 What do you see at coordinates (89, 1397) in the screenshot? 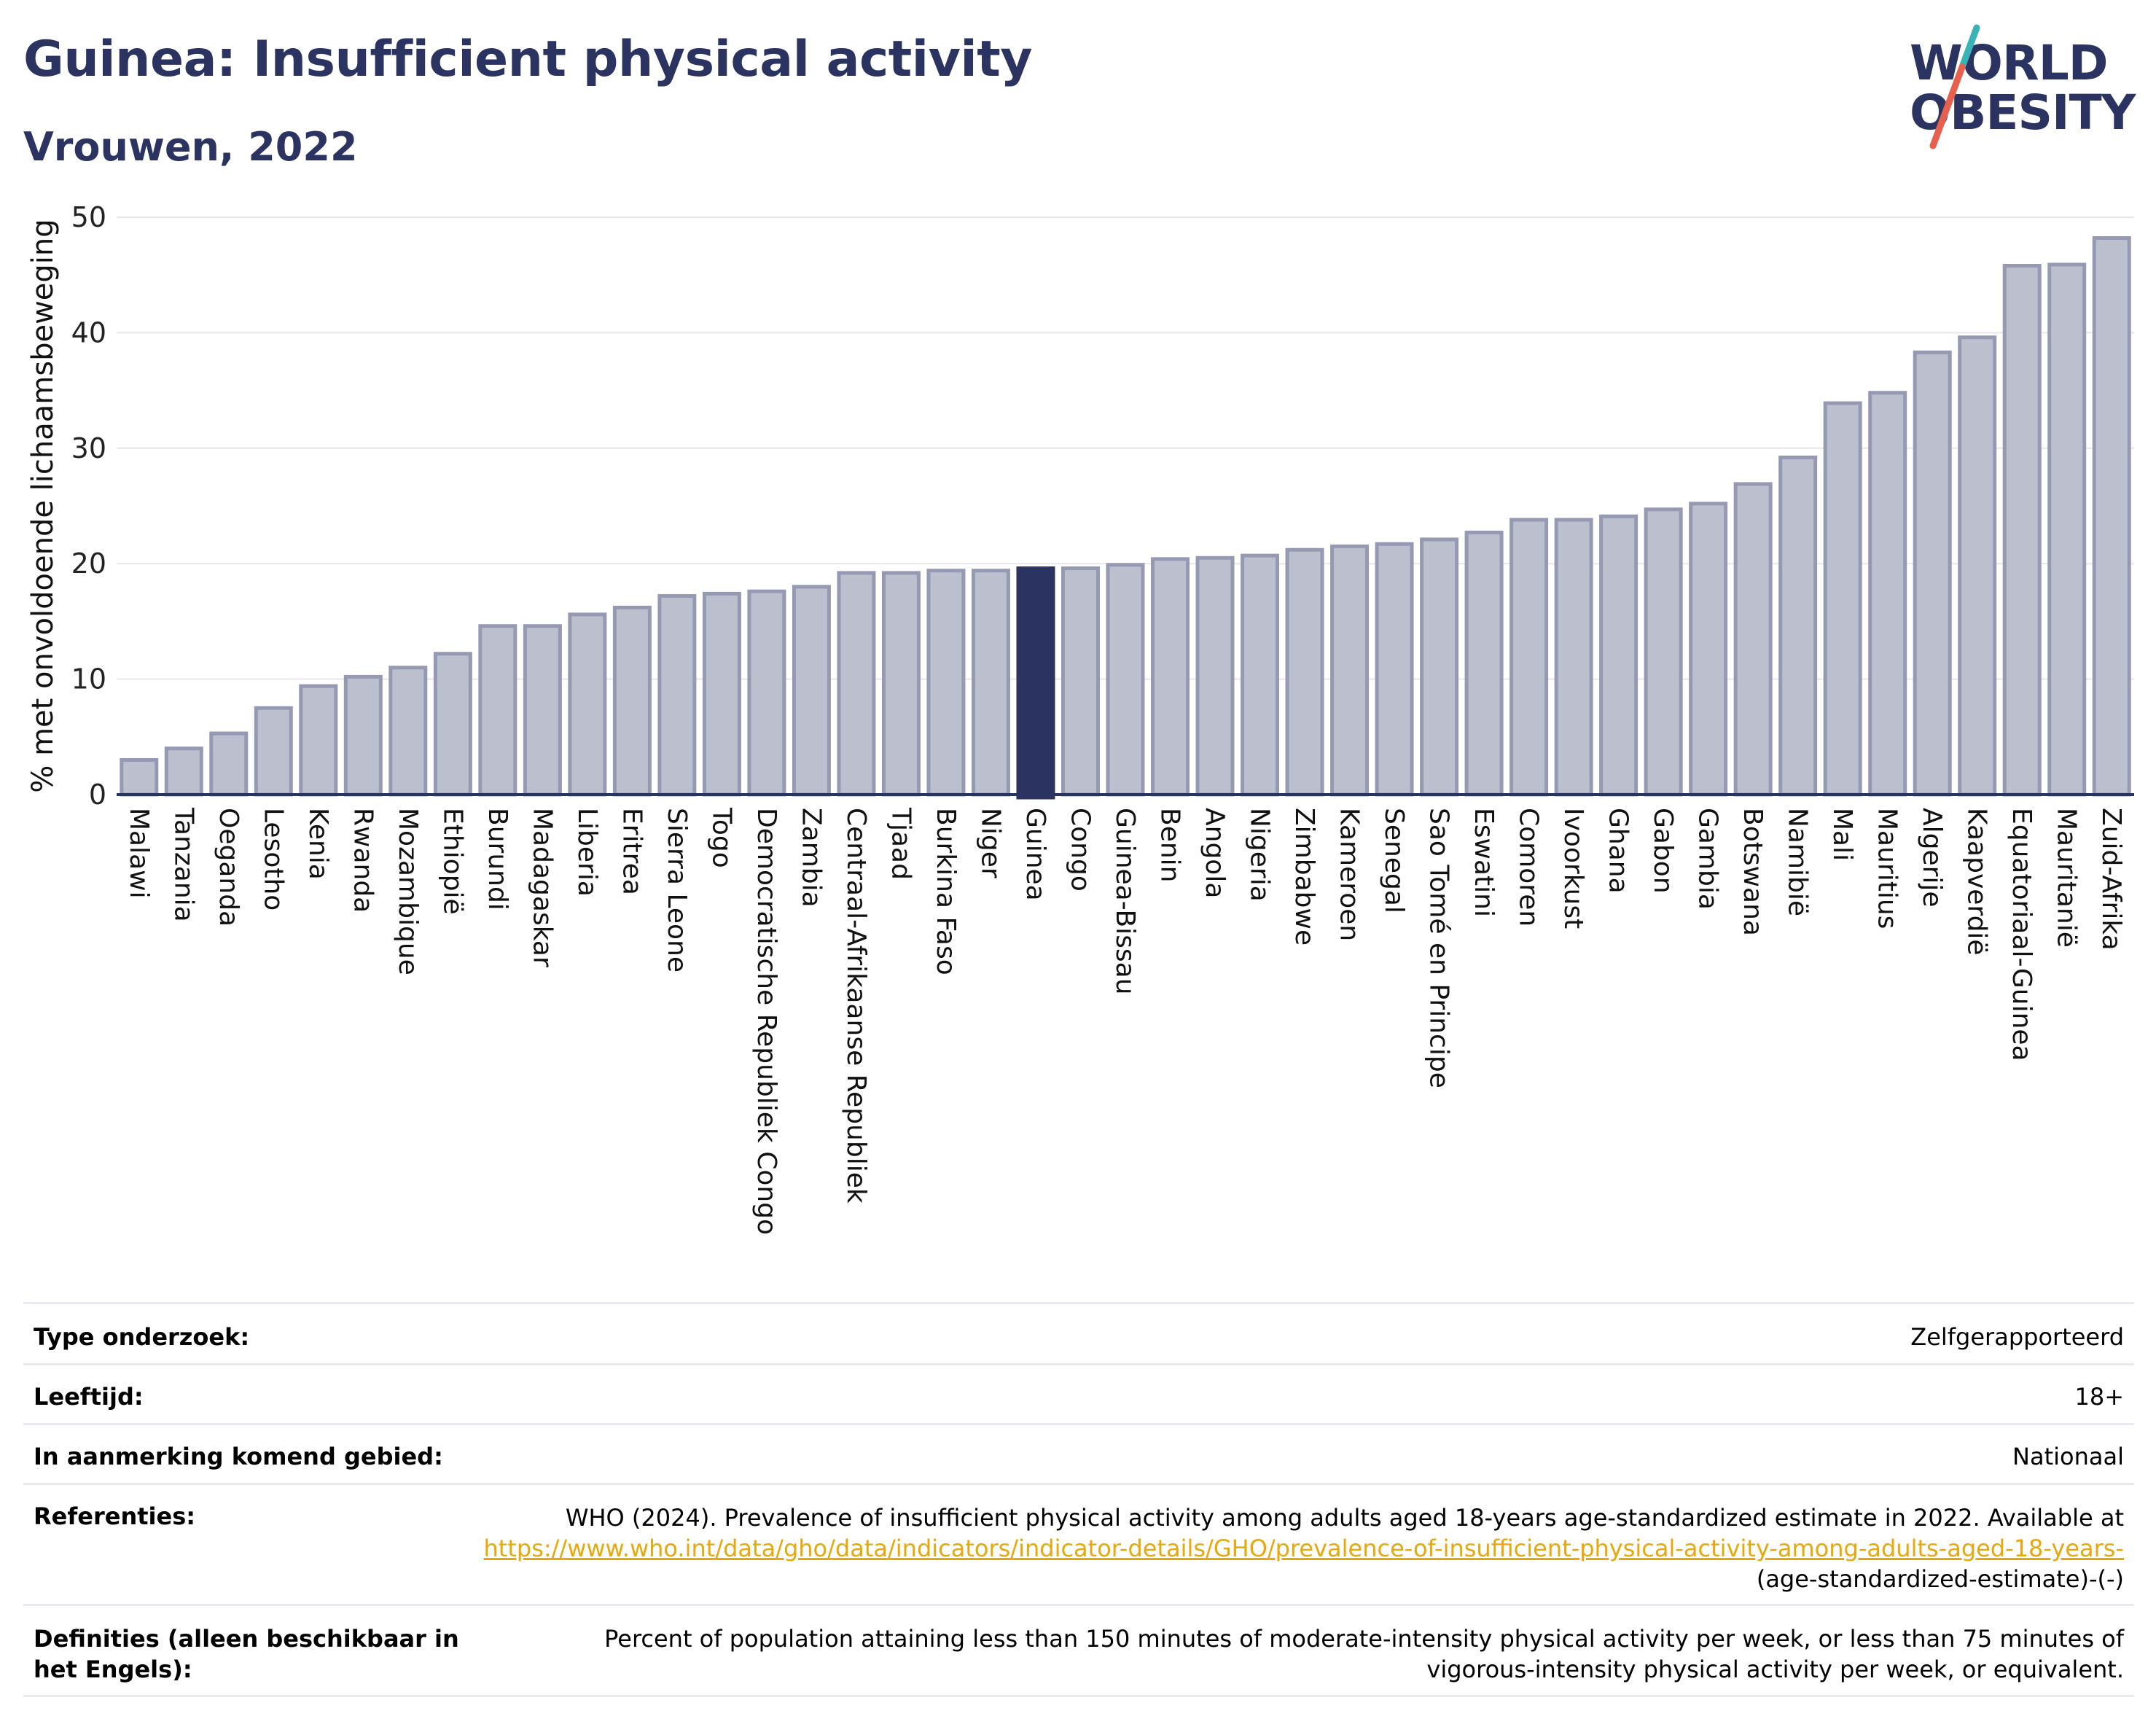
I see `age-label: Leeftijd:` at bounding box center [89, 1397].